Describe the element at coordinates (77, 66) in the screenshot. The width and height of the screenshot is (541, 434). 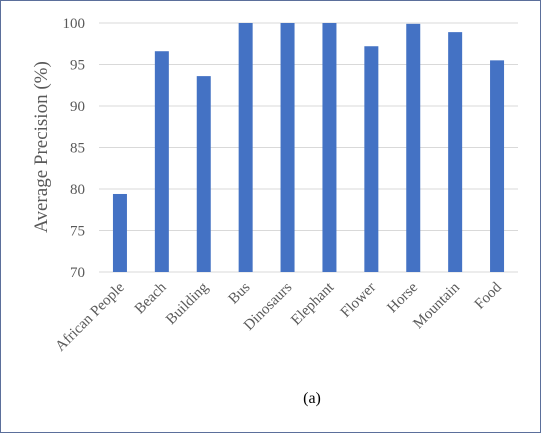
I see `y-tick-label: 95` at that location.